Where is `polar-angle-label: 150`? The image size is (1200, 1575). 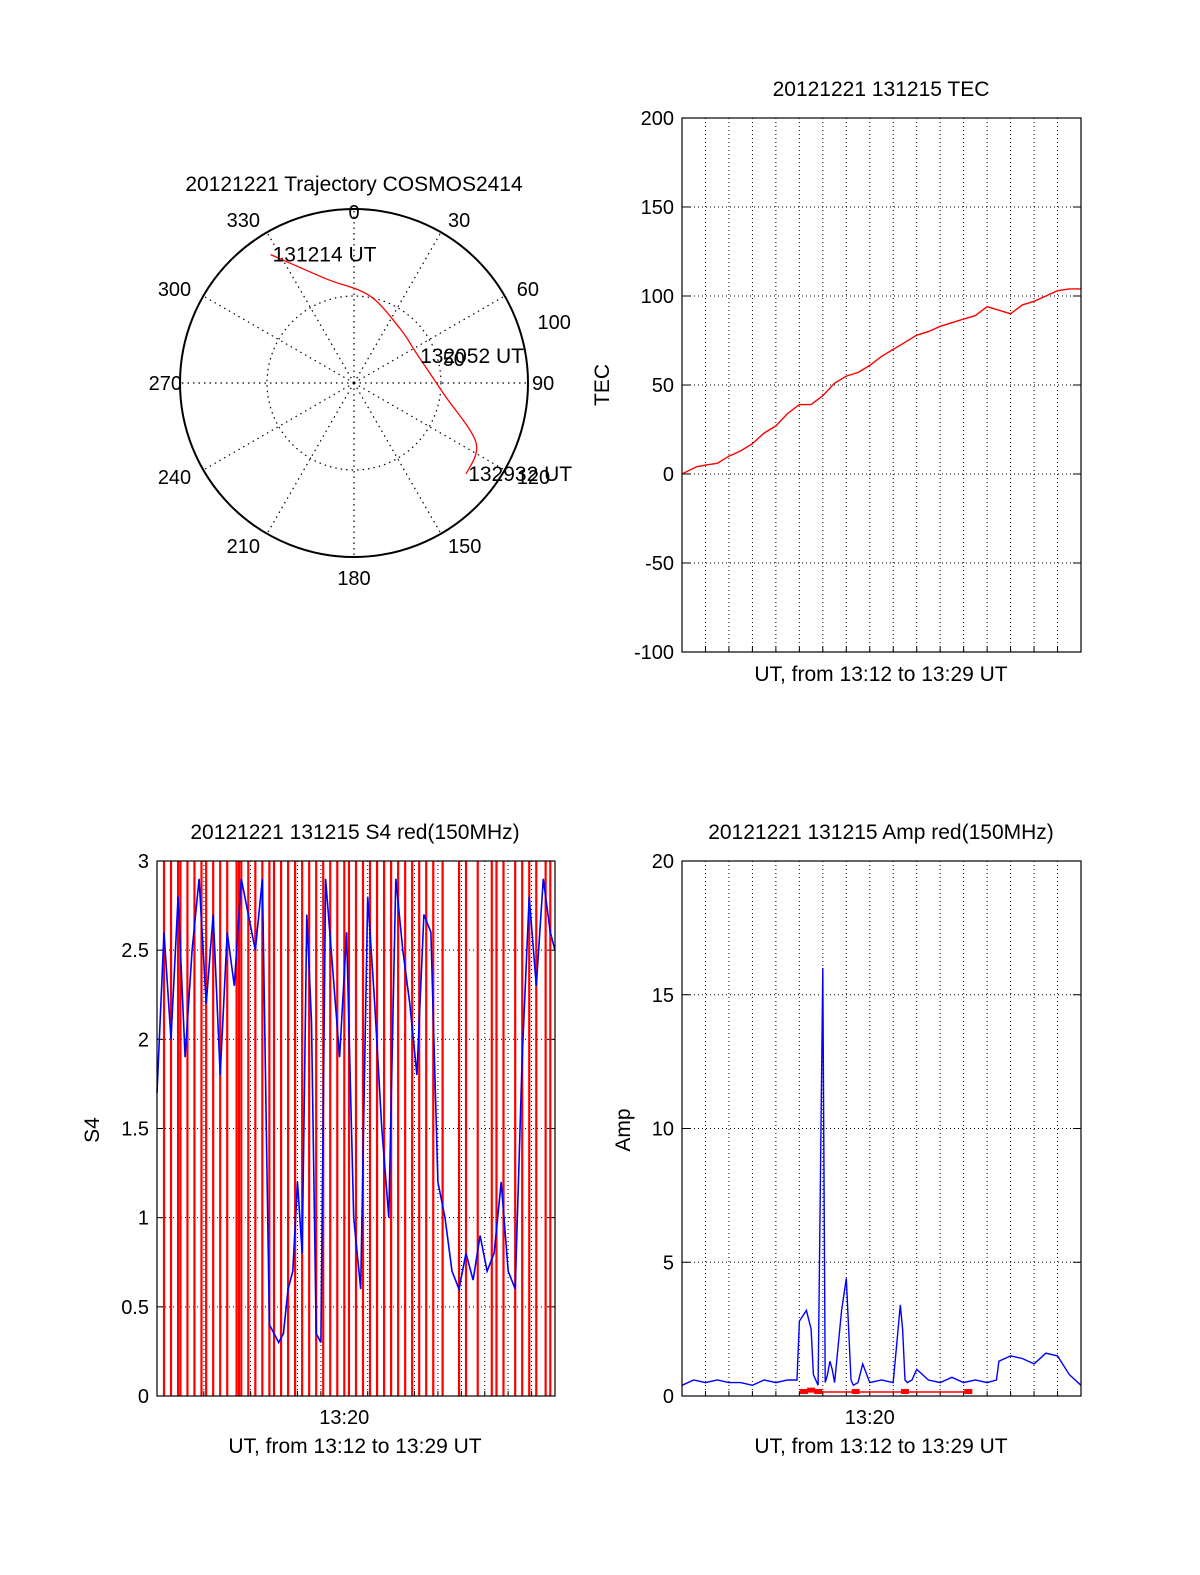
polar-angle-label: 150 is located at coordinates (464, 547).